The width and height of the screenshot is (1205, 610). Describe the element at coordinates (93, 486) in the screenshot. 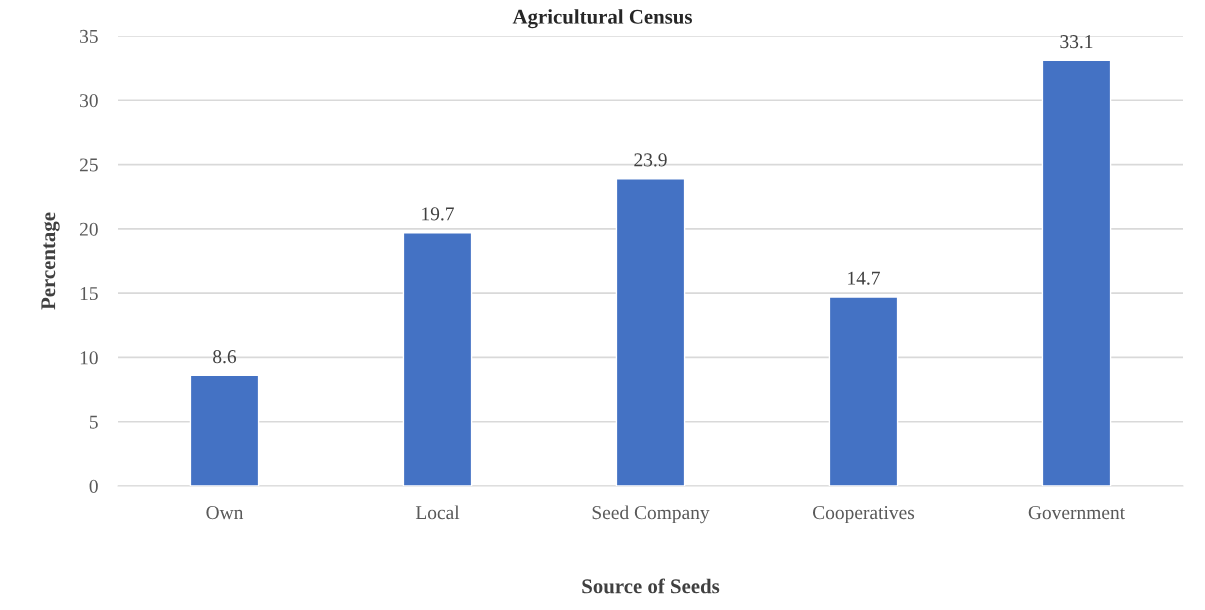

I see `y-tick-label: 0` at that location.